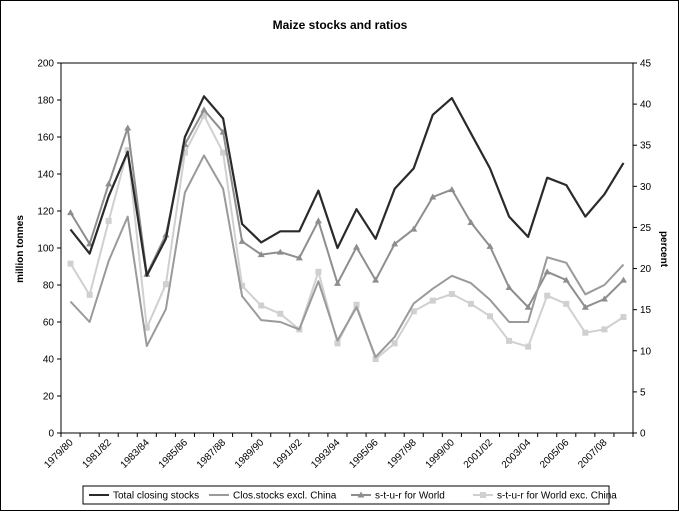  Describe the element at coordinates (340, 25) in the screenshot. I see `chart-title: Maize stocks and ratios` at that location.